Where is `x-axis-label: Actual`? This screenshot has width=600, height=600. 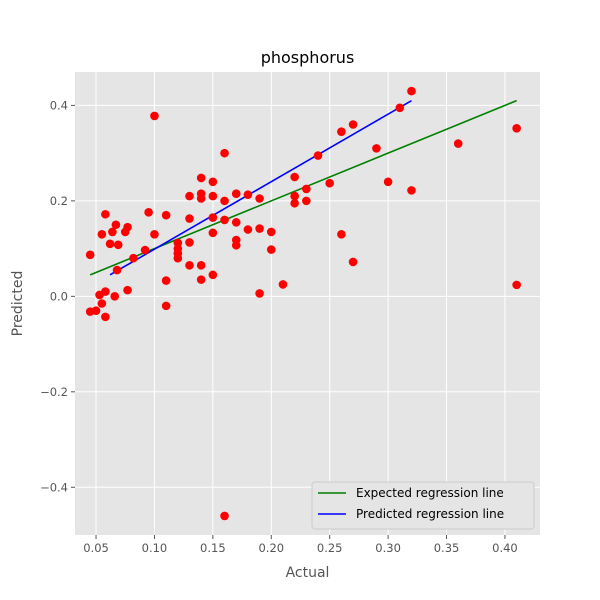
x-axis-label: Actual is located at coordinates (308, 573).